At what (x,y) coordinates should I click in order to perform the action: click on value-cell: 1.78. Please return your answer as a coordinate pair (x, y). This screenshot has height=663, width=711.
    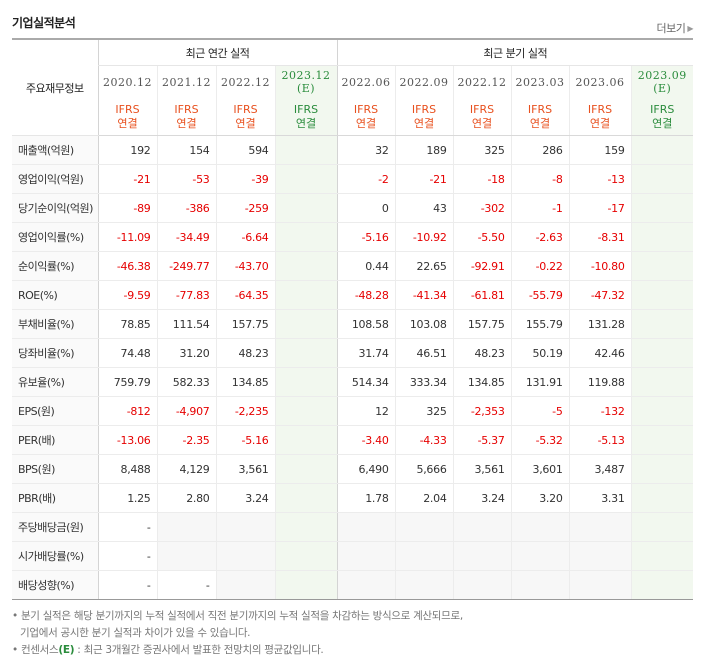
    Looking at the image, I should click on (366, 498).